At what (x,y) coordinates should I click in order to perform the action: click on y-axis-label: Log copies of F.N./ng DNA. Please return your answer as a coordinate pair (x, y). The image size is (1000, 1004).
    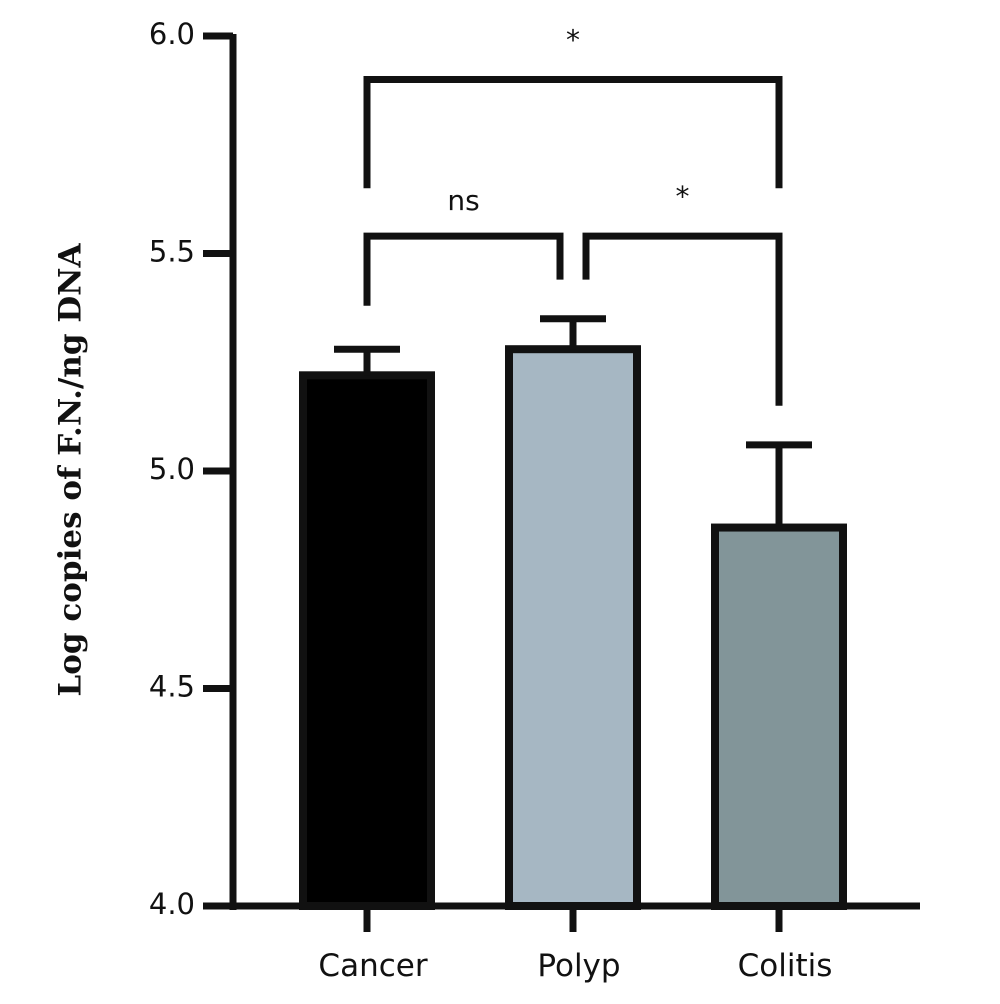
    Looking at the image, I should click on (71, 469).